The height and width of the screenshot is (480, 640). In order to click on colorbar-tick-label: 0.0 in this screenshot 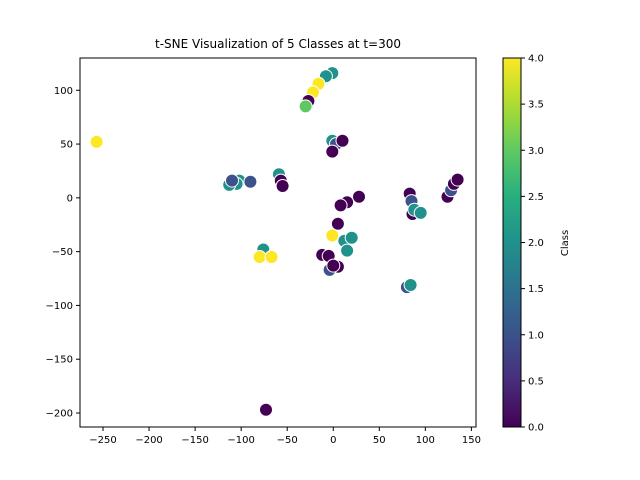, I will do `click(536, 428)`.